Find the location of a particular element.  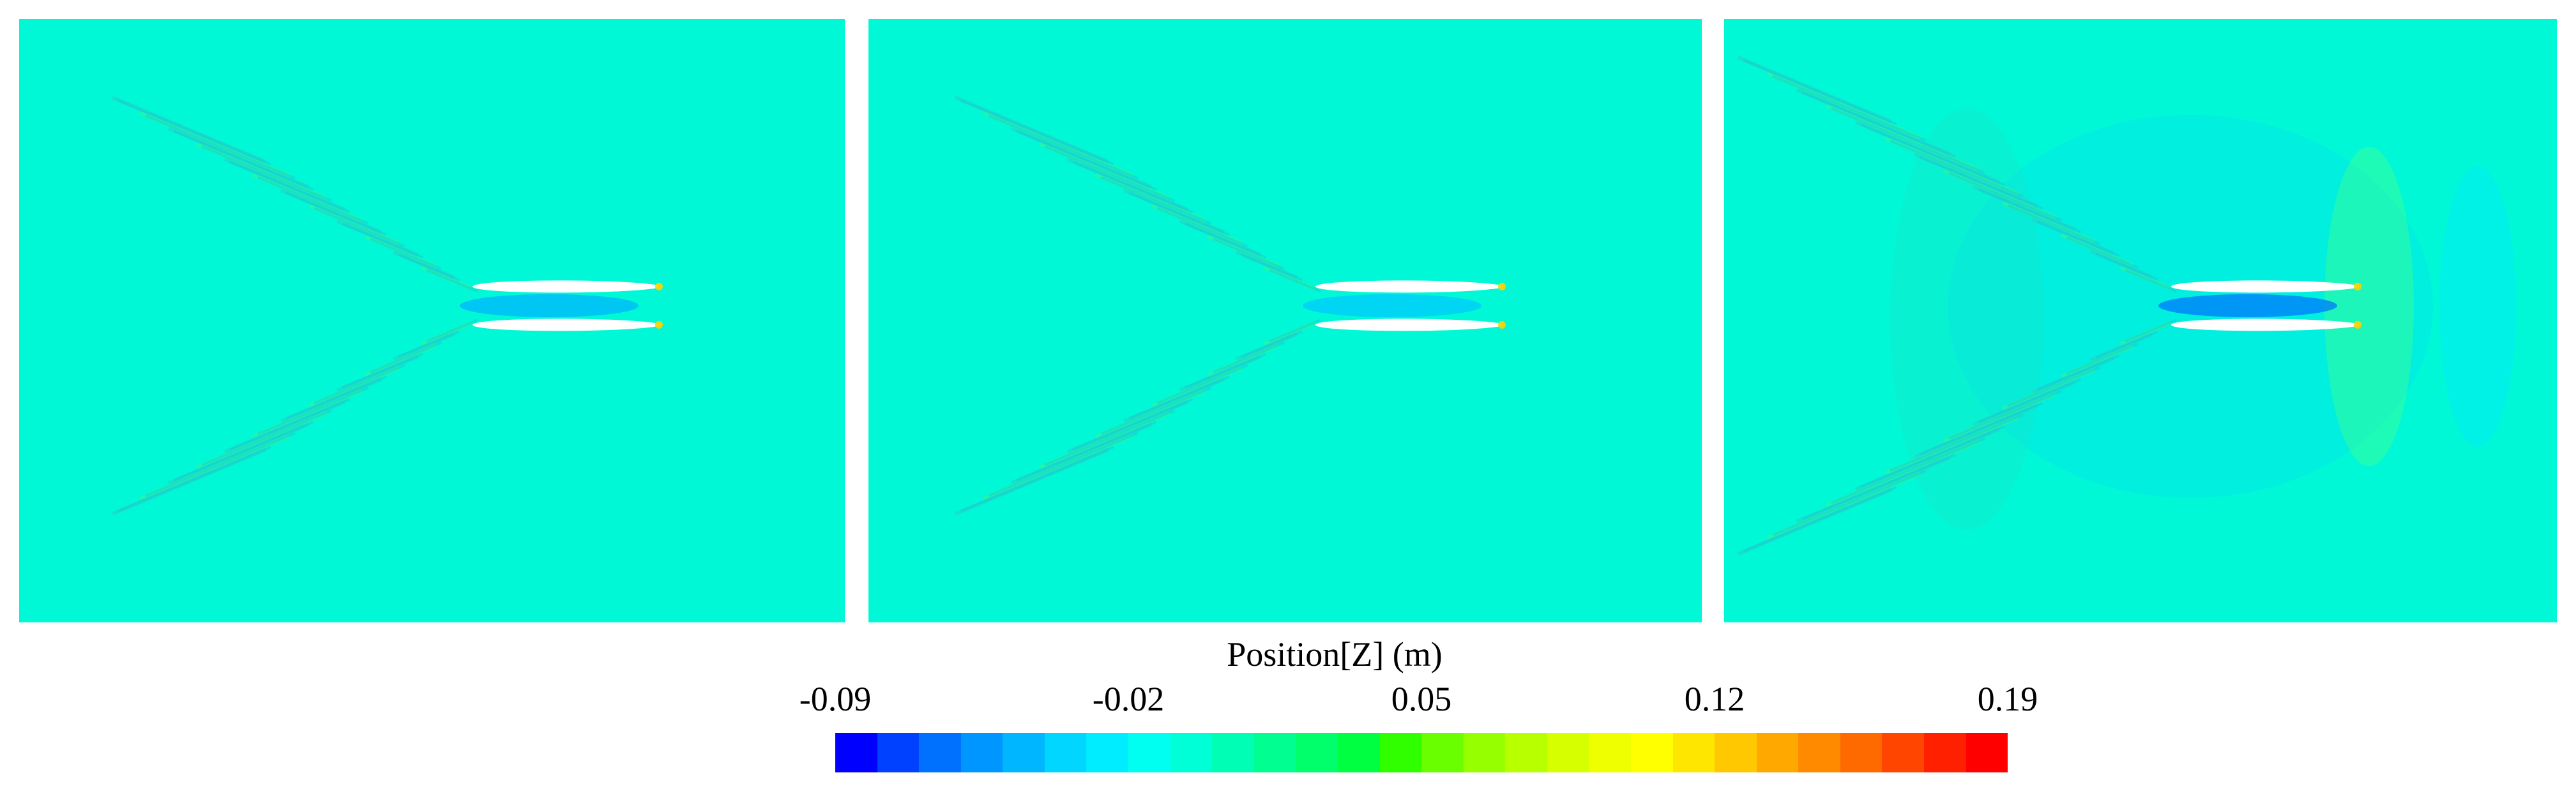

colorbar-tick-label: -0.09 is located at coordinates (836, 699).